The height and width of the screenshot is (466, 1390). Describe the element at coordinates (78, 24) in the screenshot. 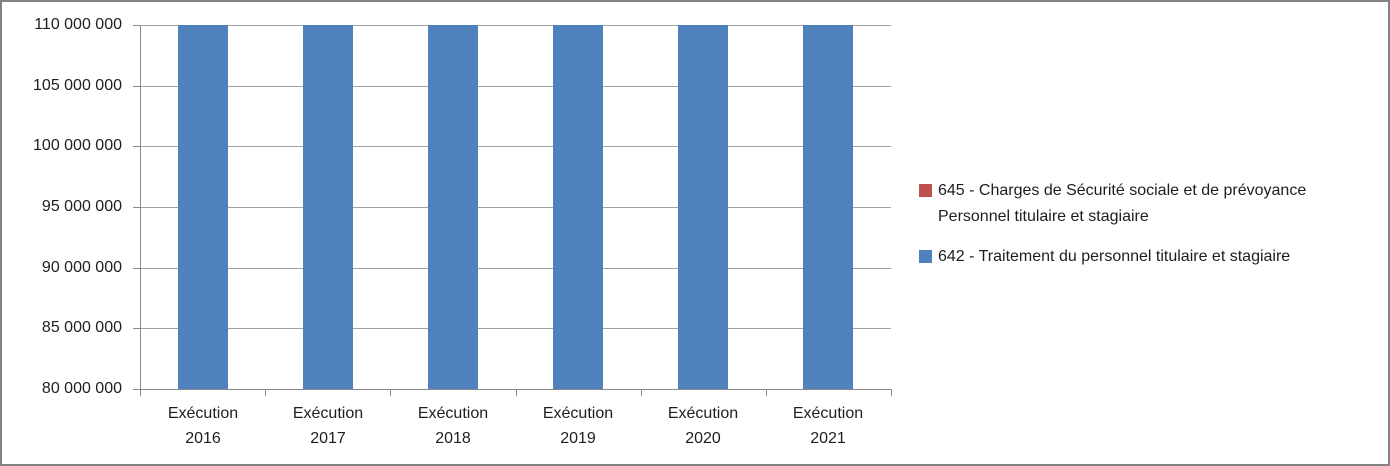

I see `y-tick-label: 110 000 000` at that location.